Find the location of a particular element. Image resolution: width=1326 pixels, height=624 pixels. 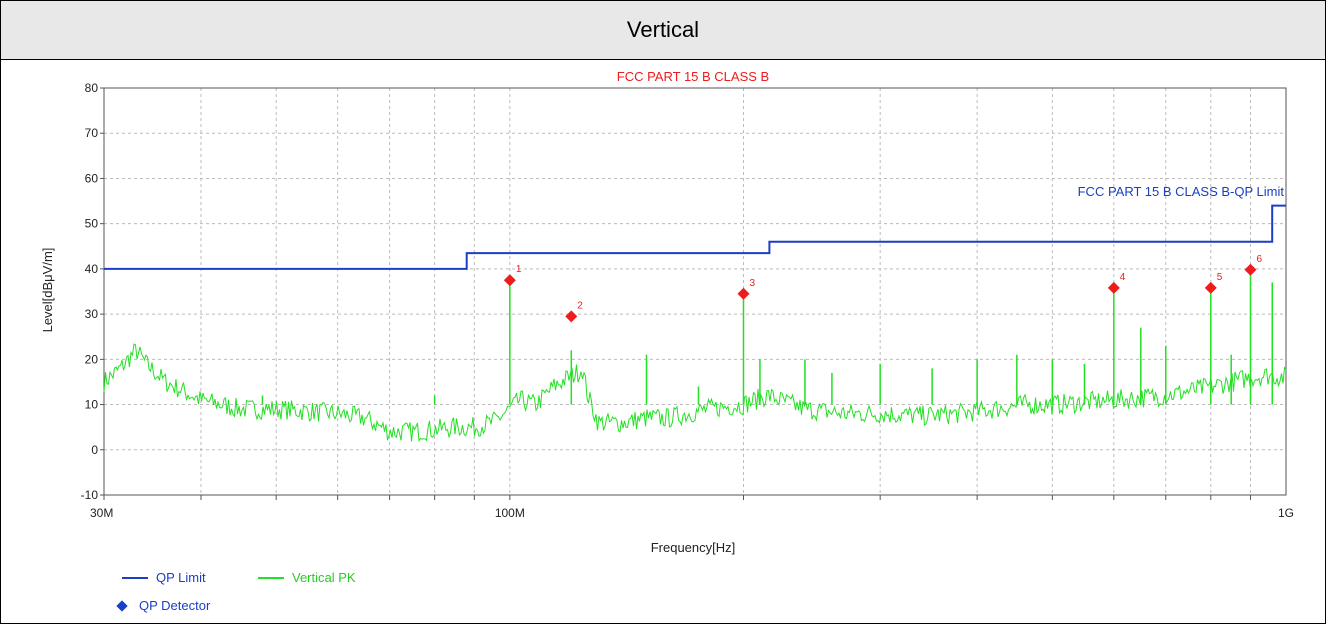

qp-marker-label: 4 is located at coordinates (1123, 277).